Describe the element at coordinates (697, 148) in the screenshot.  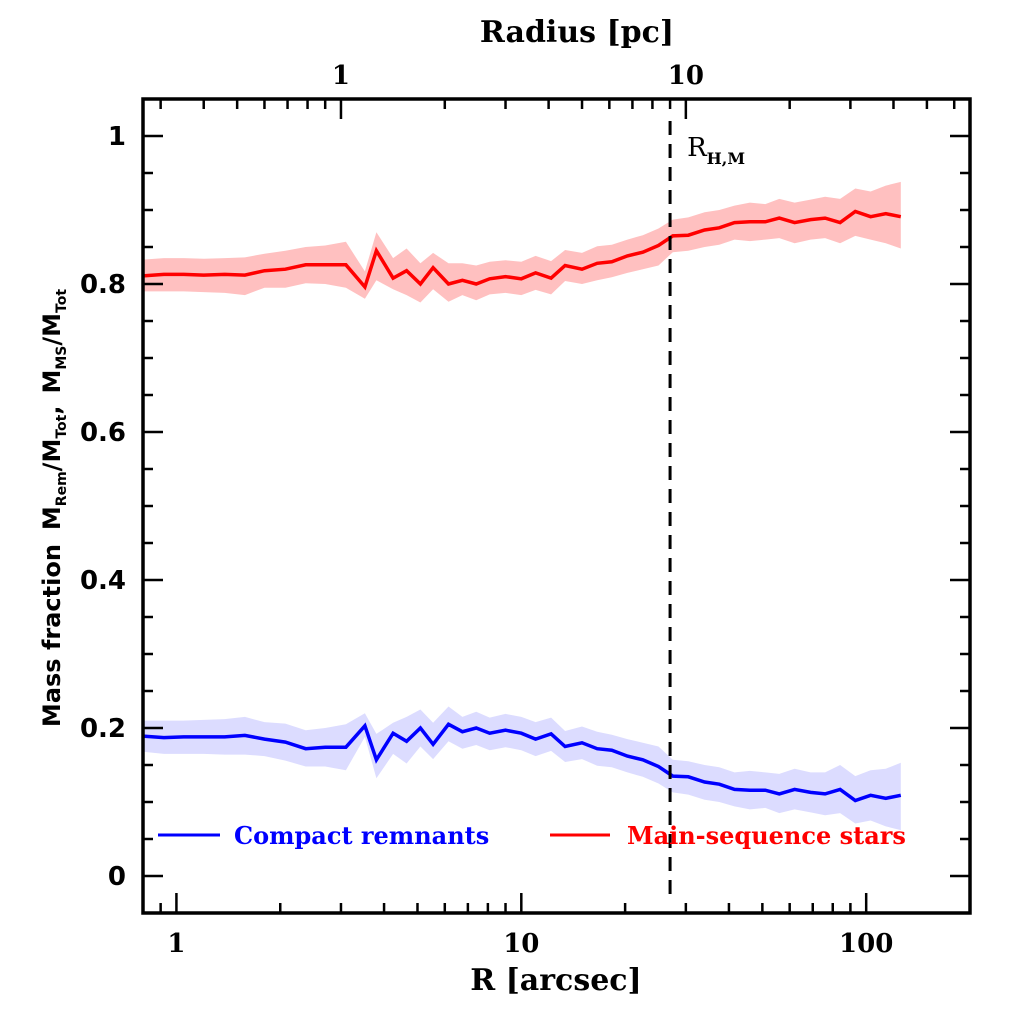
I see `rhm-label-main: R` at that location.